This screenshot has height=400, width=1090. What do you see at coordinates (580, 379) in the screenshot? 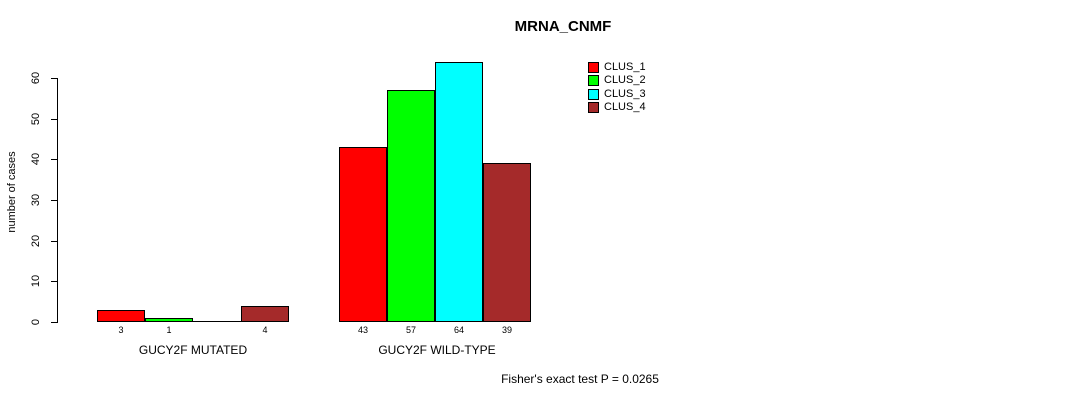
I see `pvalue-annotation: Fisher's exact test P = 0.0265` at bounding box center [580, 379].